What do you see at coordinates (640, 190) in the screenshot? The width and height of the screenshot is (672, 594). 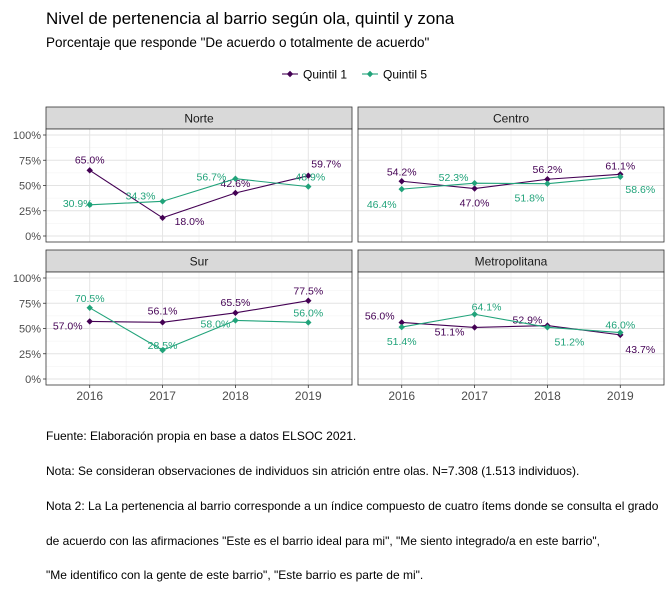 I see `data-label: 58.6%` at bounding box center [640, 190].